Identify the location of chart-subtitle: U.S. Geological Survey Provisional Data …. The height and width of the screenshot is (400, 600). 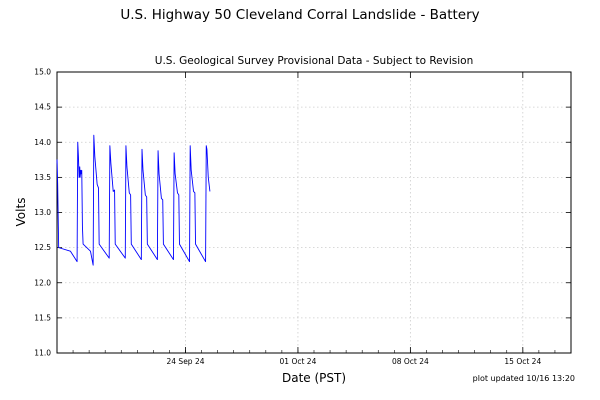
(314, 61).